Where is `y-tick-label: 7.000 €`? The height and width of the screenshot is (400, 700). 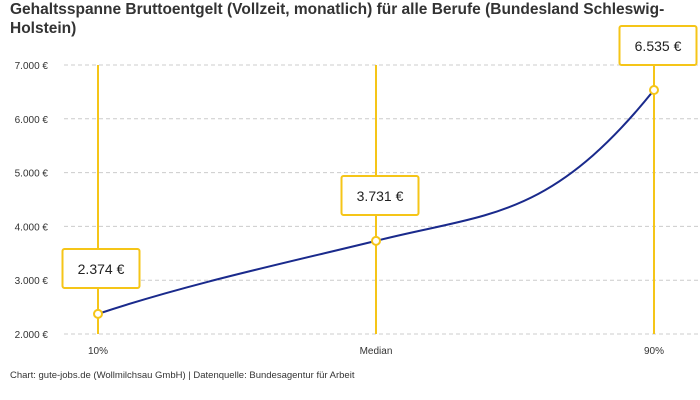
y-tick-label: 7.000 € is located at coordinates (32, 66).